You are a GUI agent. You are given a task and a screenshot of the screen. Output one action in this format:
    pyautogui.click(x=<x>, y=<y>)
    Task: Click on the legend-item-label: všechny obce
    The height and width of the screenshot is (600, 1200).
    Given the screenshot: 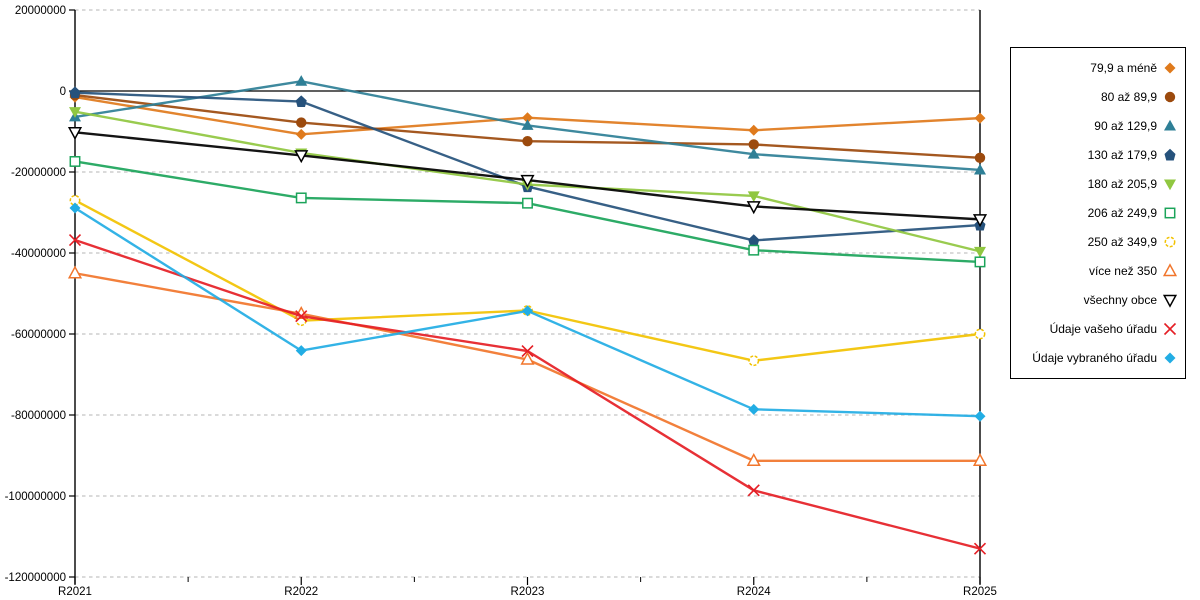 What is the action you would take?
    pyautogui.click(x=1120, y=300)
    